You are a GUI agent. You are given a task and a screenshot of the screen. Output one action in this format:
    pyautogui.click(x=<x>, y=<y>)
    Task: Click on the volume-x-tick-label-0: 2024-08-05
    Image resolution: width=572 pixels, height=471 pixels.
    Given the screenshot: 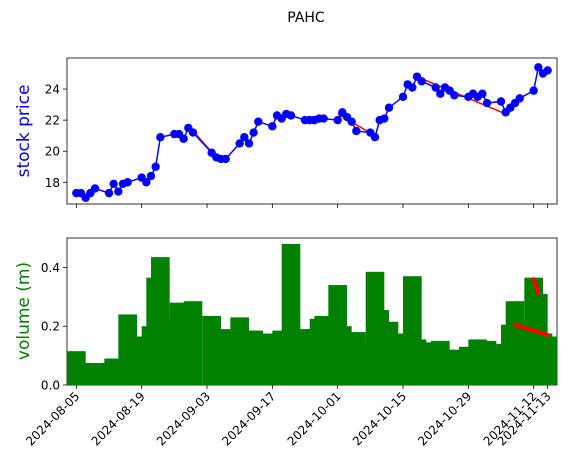 What is the action you would take?
    pyautogui.click(x=52, y=418)
    